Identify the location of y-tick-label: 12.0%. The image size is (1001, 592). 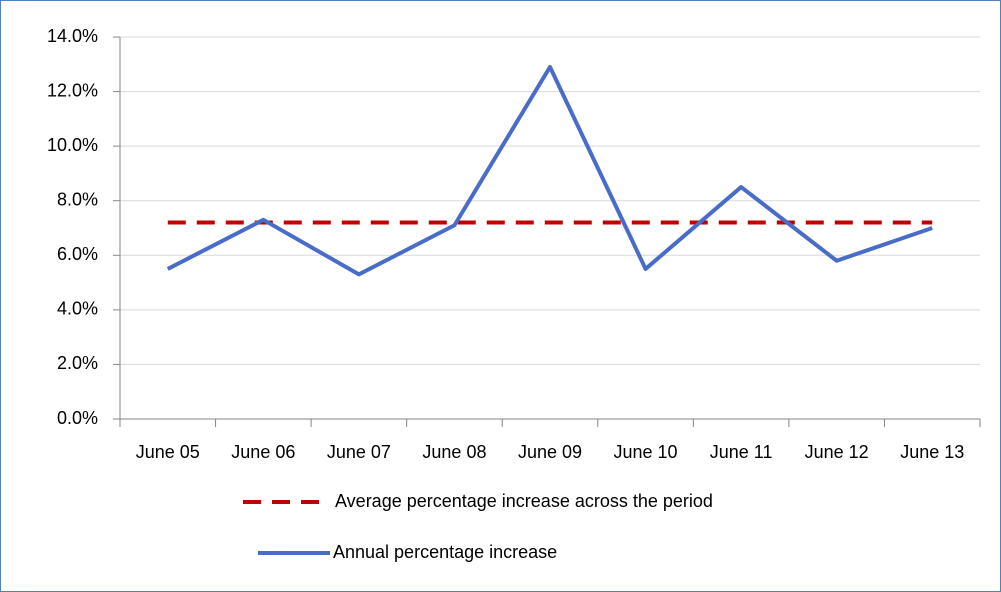
(72, 90).